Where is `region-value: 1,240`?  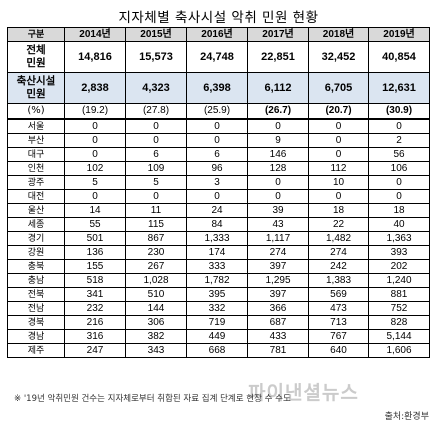
region-value: 1,240 is located at coordinates (399, 280).